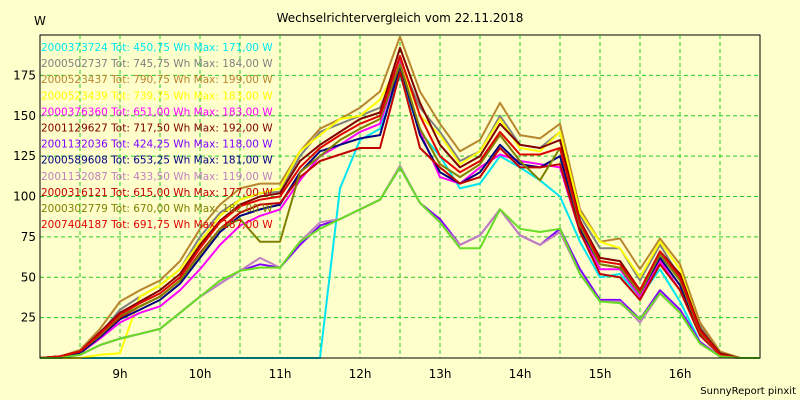  What do you see at coordinates (28, 237) in the screenshot?
I see `y-tick-label: 75` at bounding box center [28, 237].